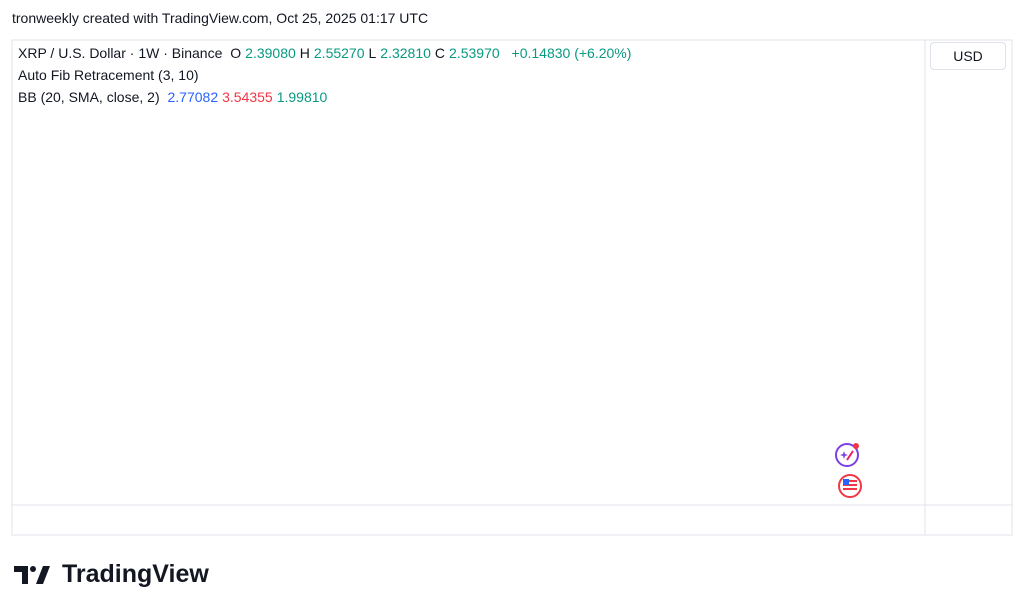 This screenshot has height=612, width=1024. Describe the element at coordinates (847, 455) in the screenshot. I see `sparkle-icon` at that location.